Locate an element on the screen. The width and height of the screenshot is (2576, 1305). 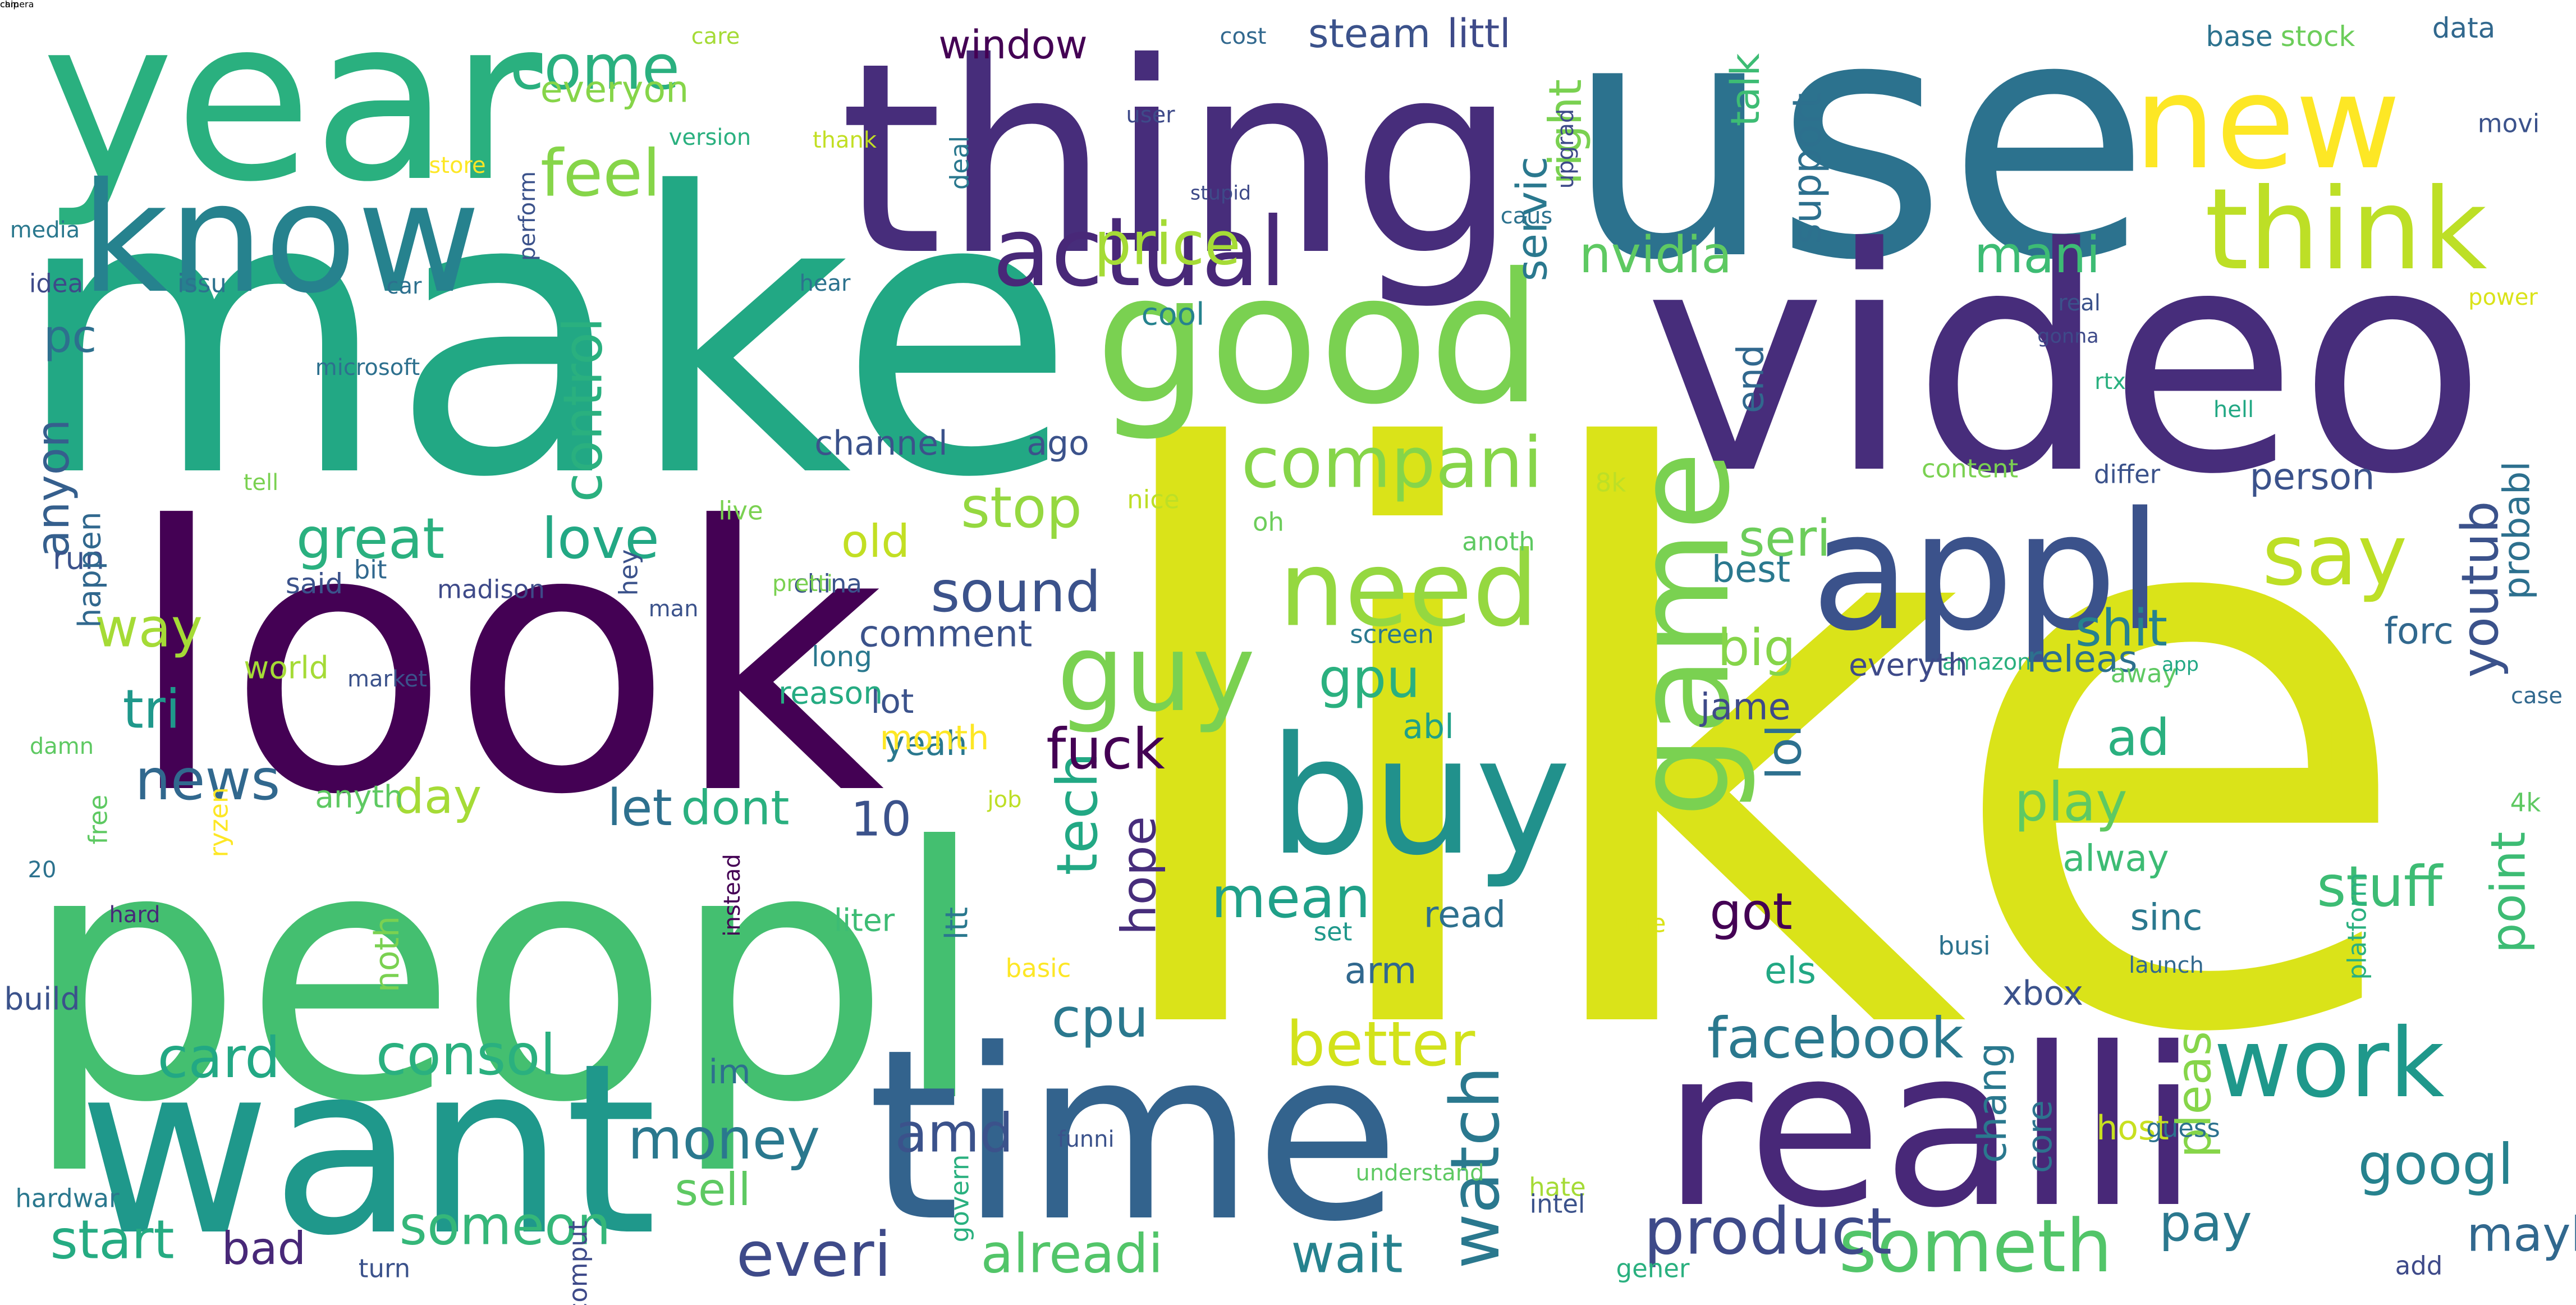
word-10: 10 is located at coordinates (881, 819).